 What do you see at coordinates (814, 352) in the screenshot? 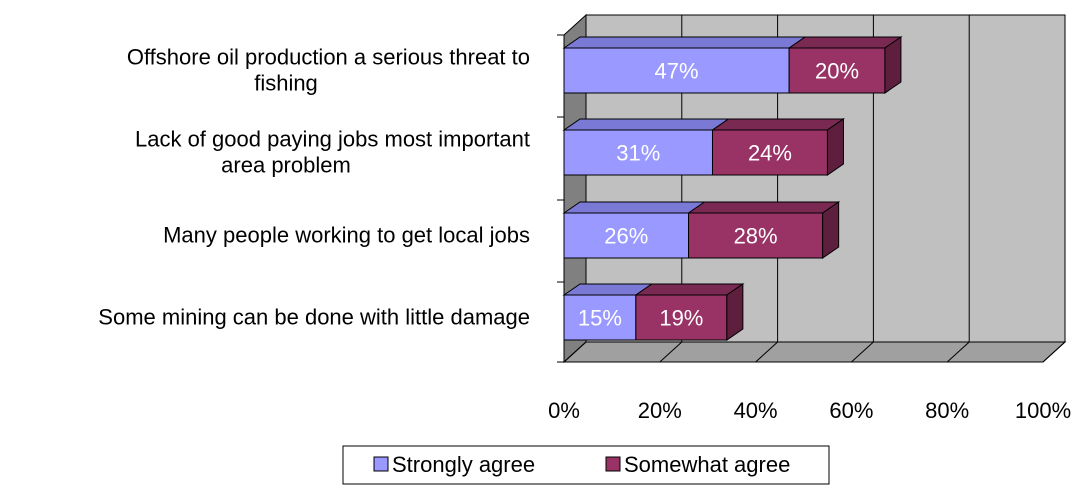
I see `floor` at bounding box center [814, 352].